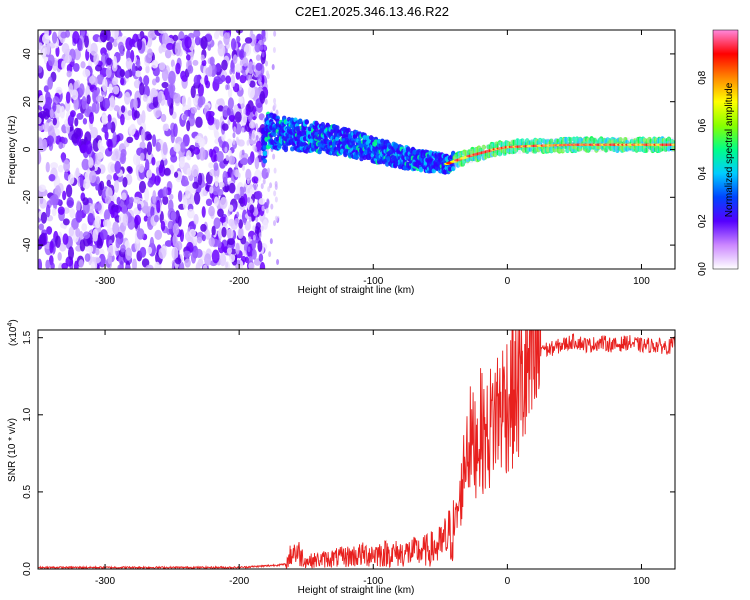  What do you see at coordinates (729, 149) in the screenshot?
I see `colorbar-label: Normalized spectral amplitude` at bounding box center [729, 149].